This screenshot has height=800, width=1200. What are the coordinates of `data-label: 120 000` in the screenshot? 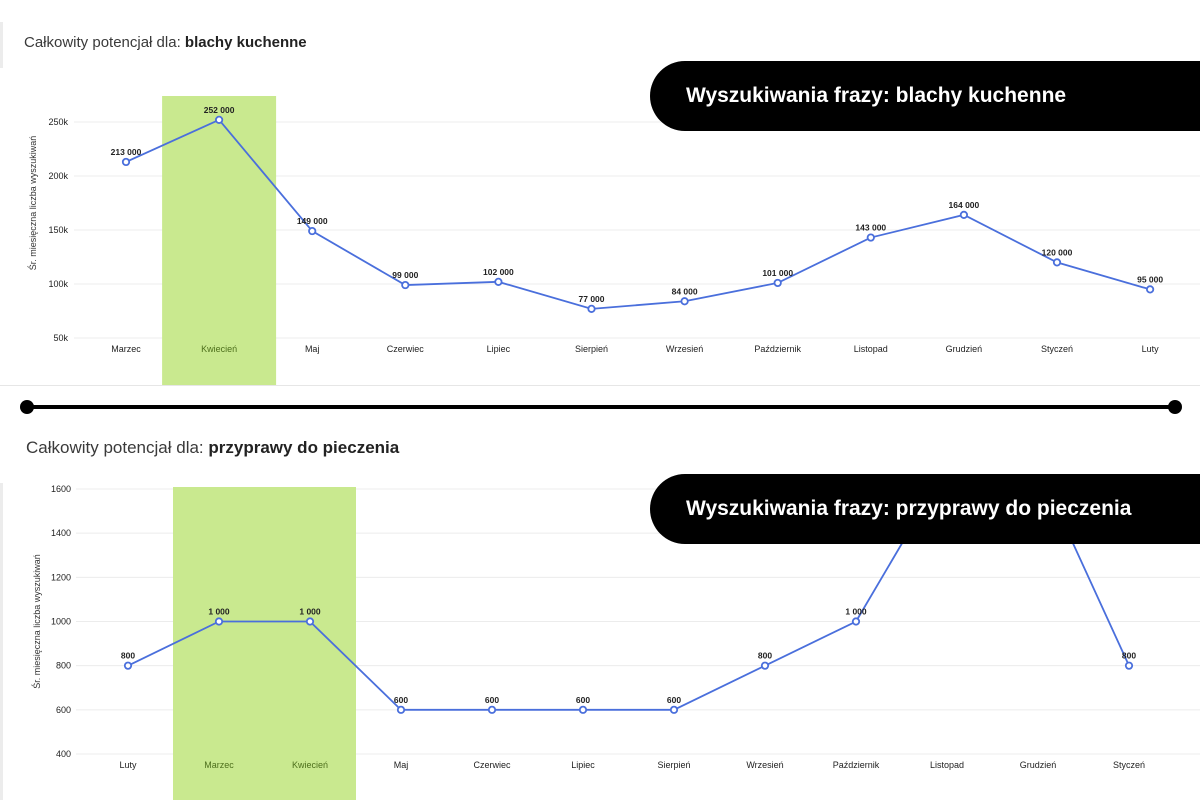 It's located at (1057, 252).